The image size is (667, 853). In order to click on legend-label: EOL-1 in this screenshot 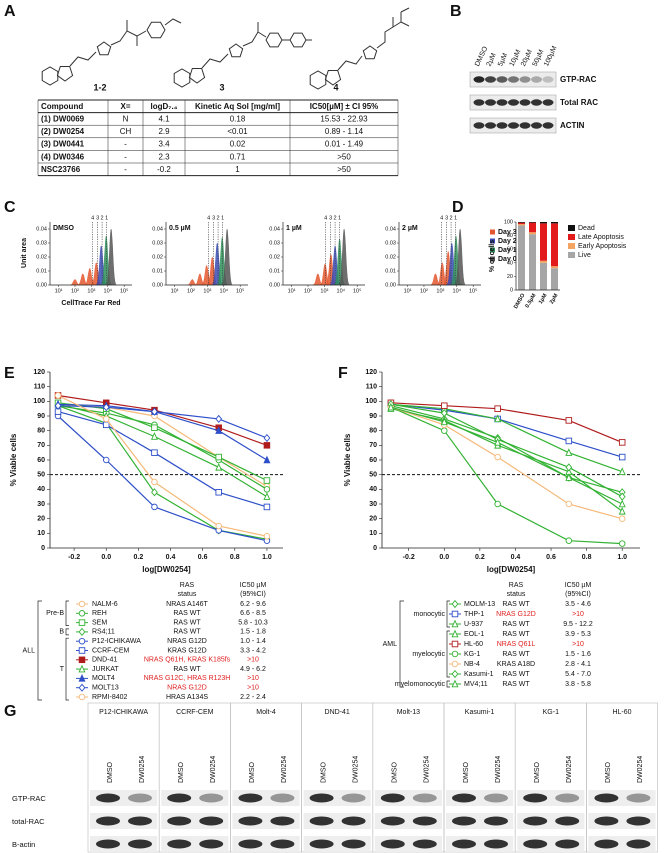, I will do `click(474, 634)`.